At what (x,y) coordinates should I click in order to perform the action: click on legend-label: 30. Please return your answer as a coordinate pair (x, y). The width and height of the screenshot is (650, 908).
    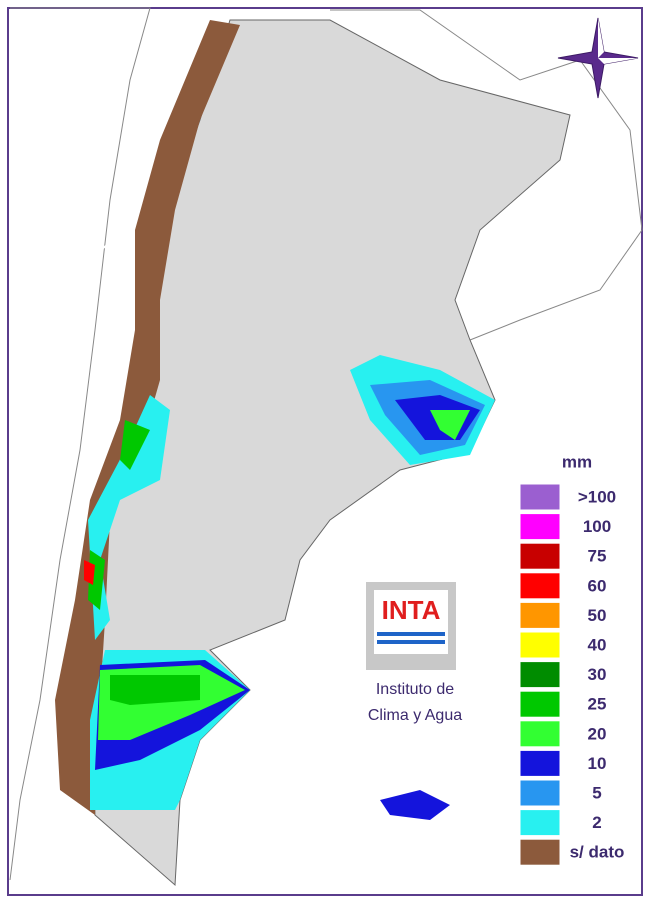
    Looking at the image, I should click on (597, 674).